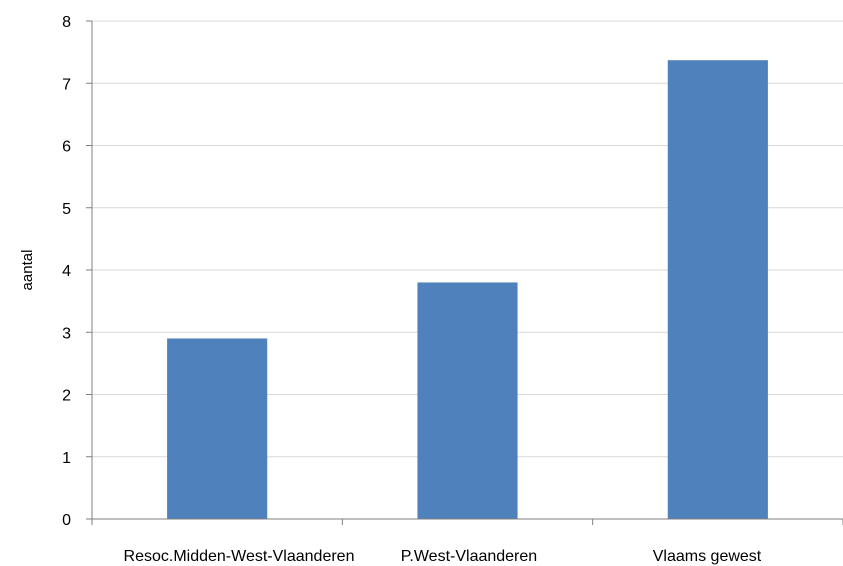 The image size is (843, 566). I want to click on y-tick-label: 6, so click(66, 147).